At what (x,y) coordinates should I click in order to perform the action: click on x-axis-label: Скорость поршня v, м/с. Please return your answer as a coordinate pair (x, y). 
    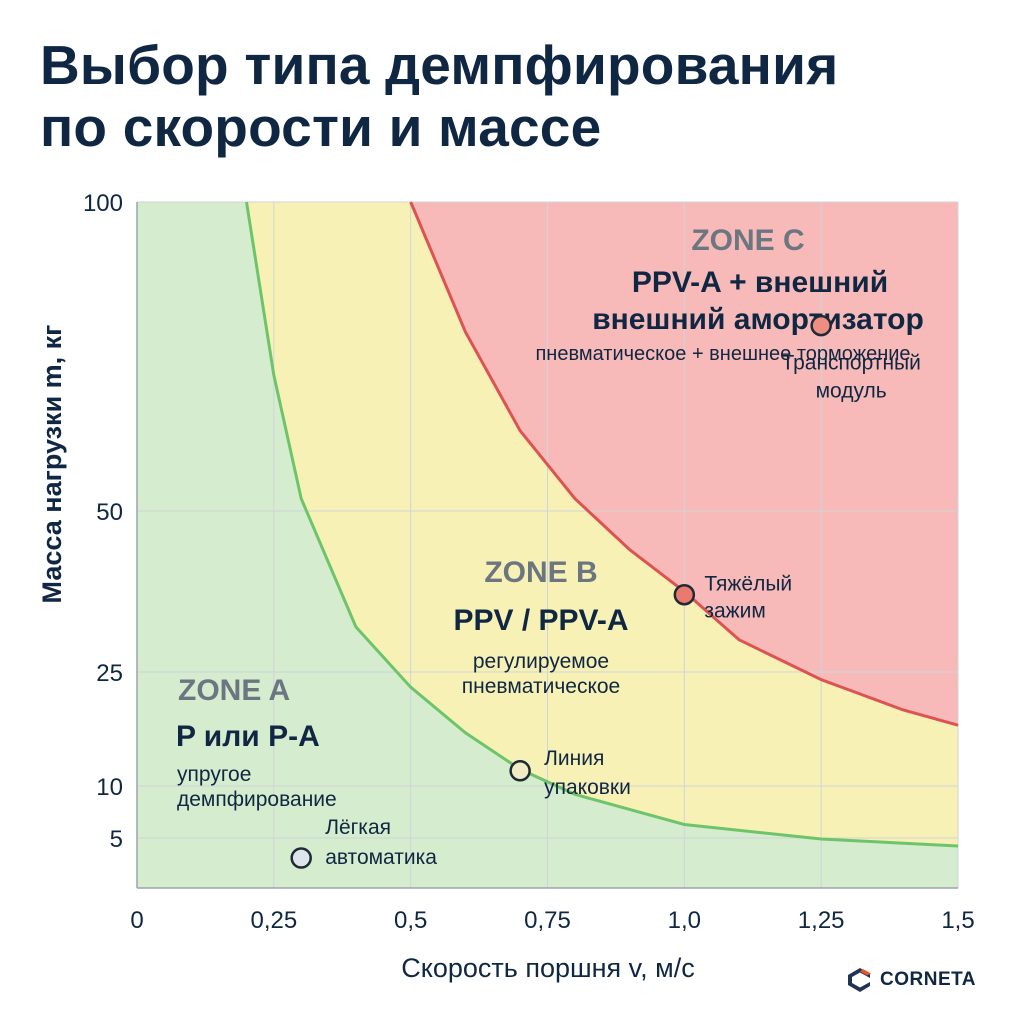
    Looking at the image, I should click on (548, 968).